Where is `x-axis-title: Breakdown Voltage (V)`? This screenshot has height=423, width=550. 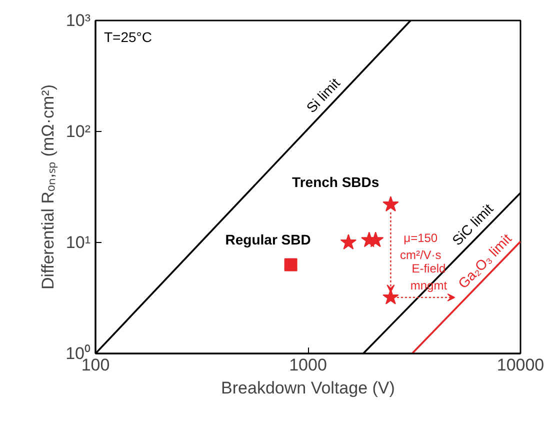
x-axis-title: Breakdown Voltage (V) is located at coordinates (308, 388).